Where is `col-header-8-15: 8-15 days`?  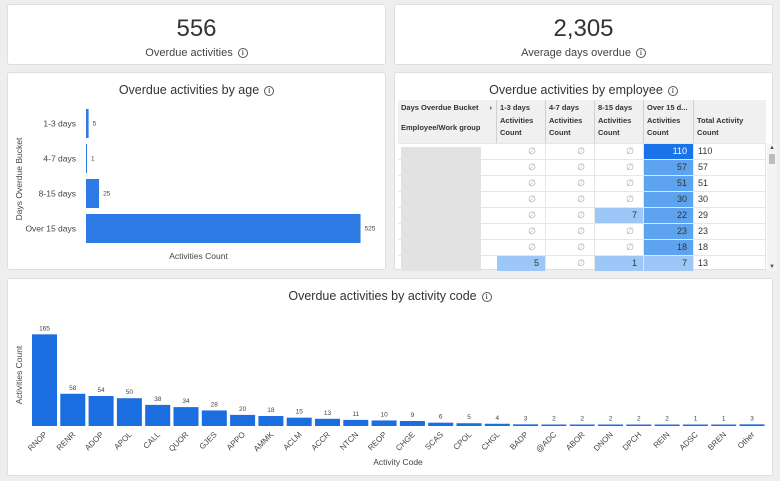
col-header-8-15: 8-15 days is located at coordinates (619, 106).